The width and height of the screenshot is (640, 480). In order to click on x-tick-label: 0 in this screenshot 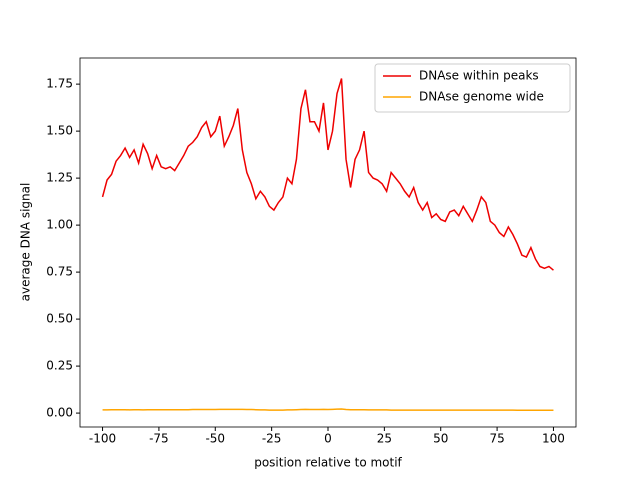, I will do `click(328, 439)`.